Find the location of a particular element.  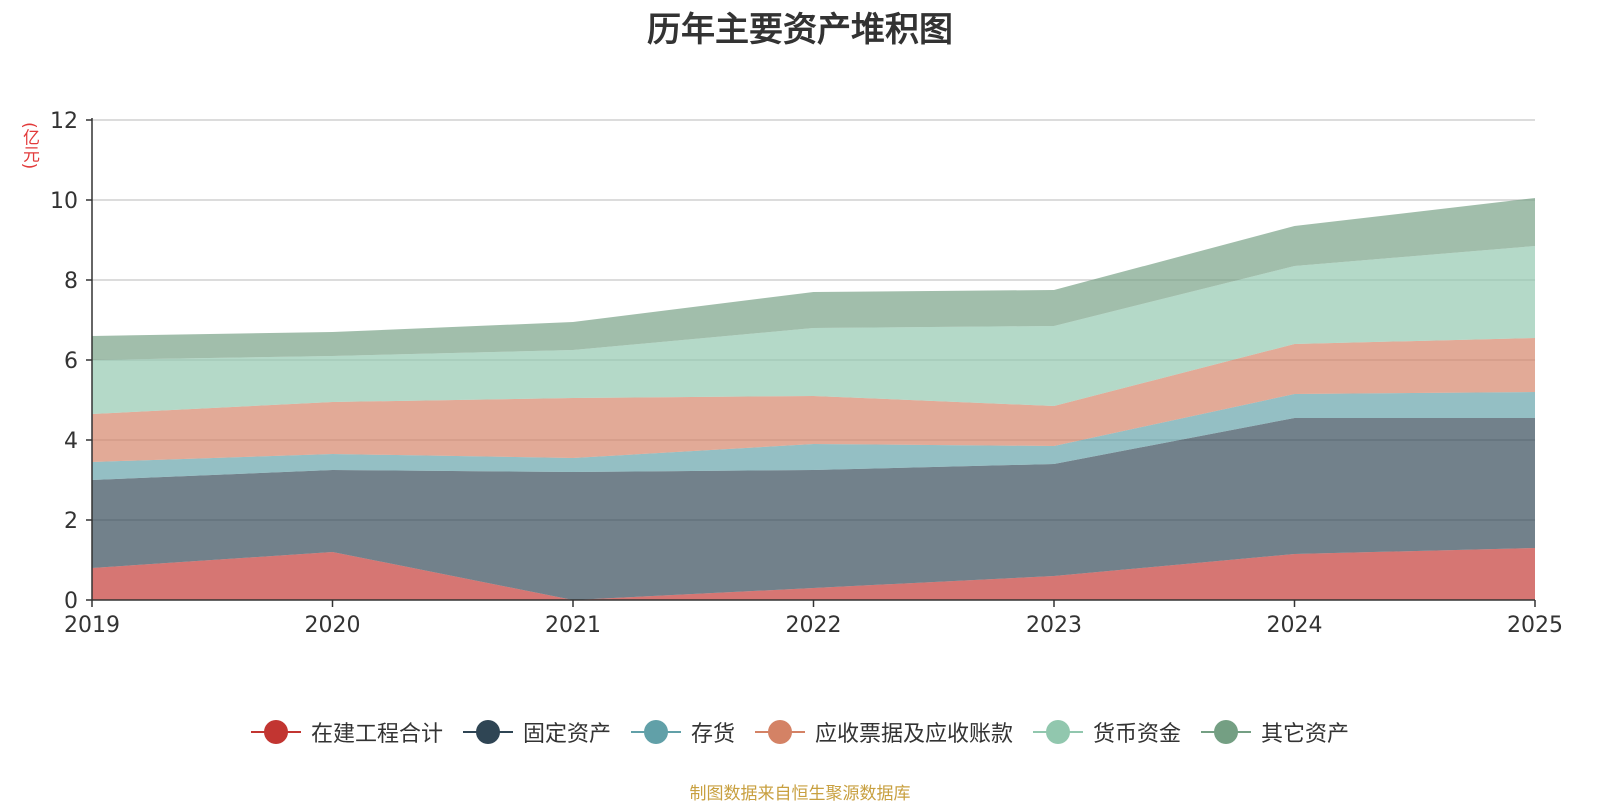

y-tick-label-12: 12 is located at coordinates (64, 121).